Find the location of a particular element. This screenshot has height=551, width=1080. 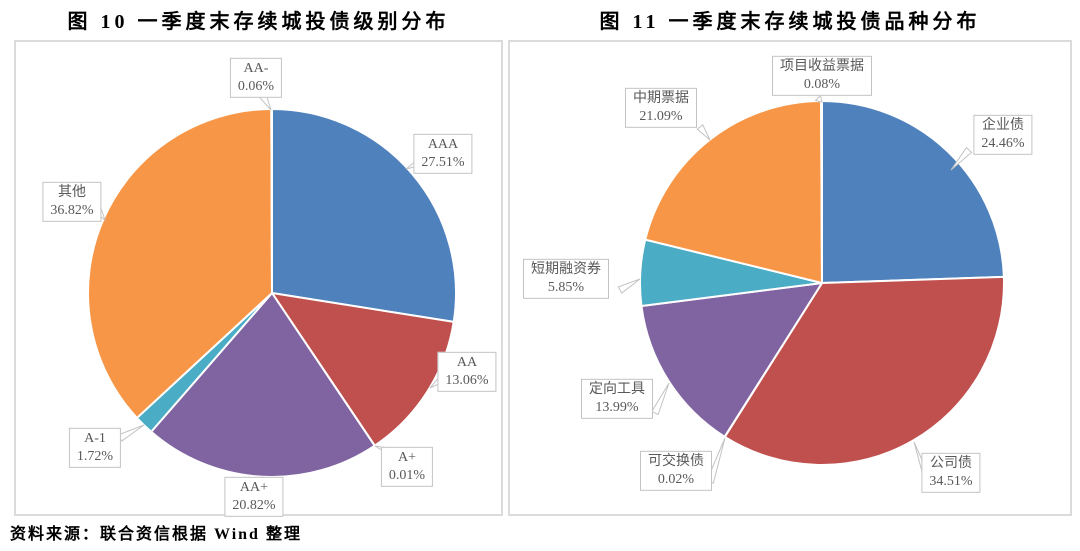

pie-slice-label: 公司债 is located at coordinates (950, 463).